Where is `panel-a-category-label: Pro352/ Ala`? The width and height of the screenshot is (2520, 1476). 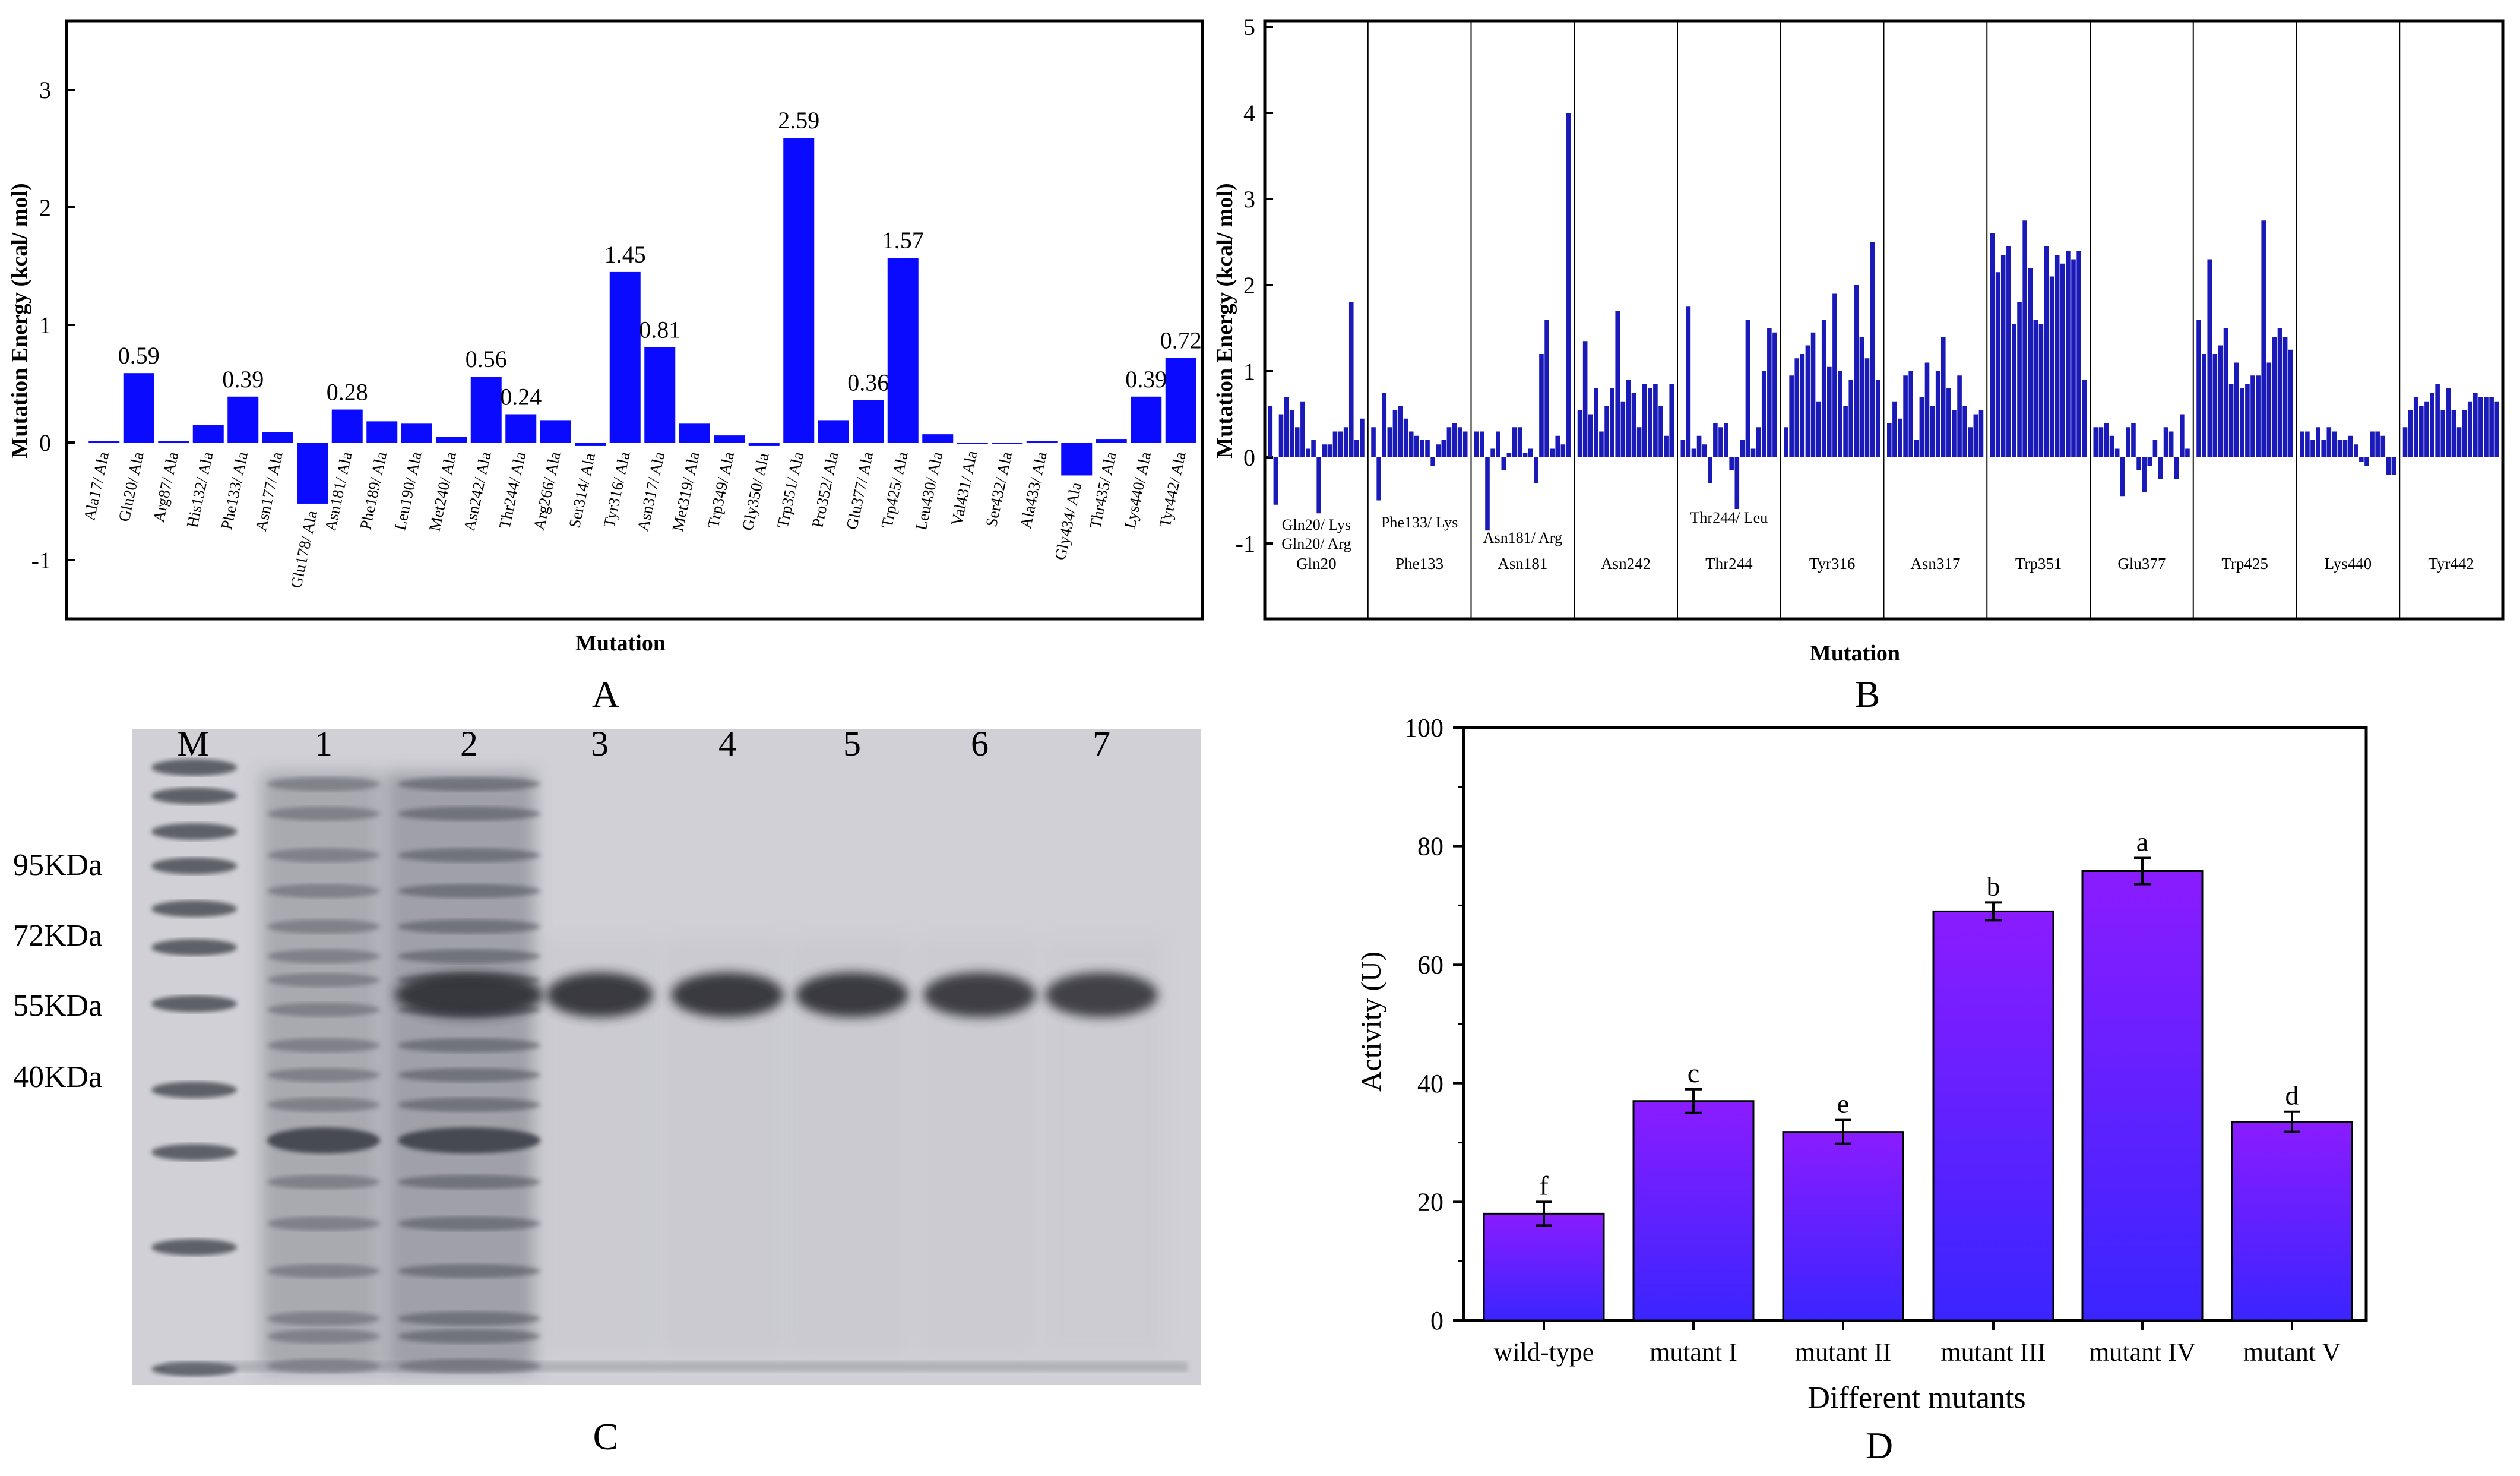 panel-a-category-label: Pro352/ Ala is located at coordinates (824, 489).